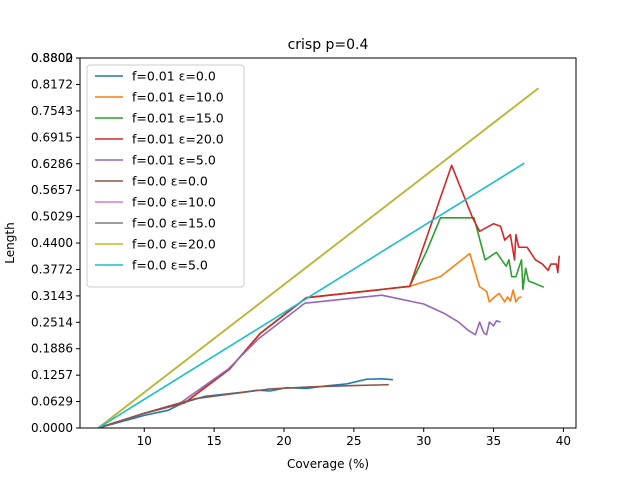 This screenshot has height=480, width=640. I want to click on y-tick-label-15: 0.8802, so click(52, 58).